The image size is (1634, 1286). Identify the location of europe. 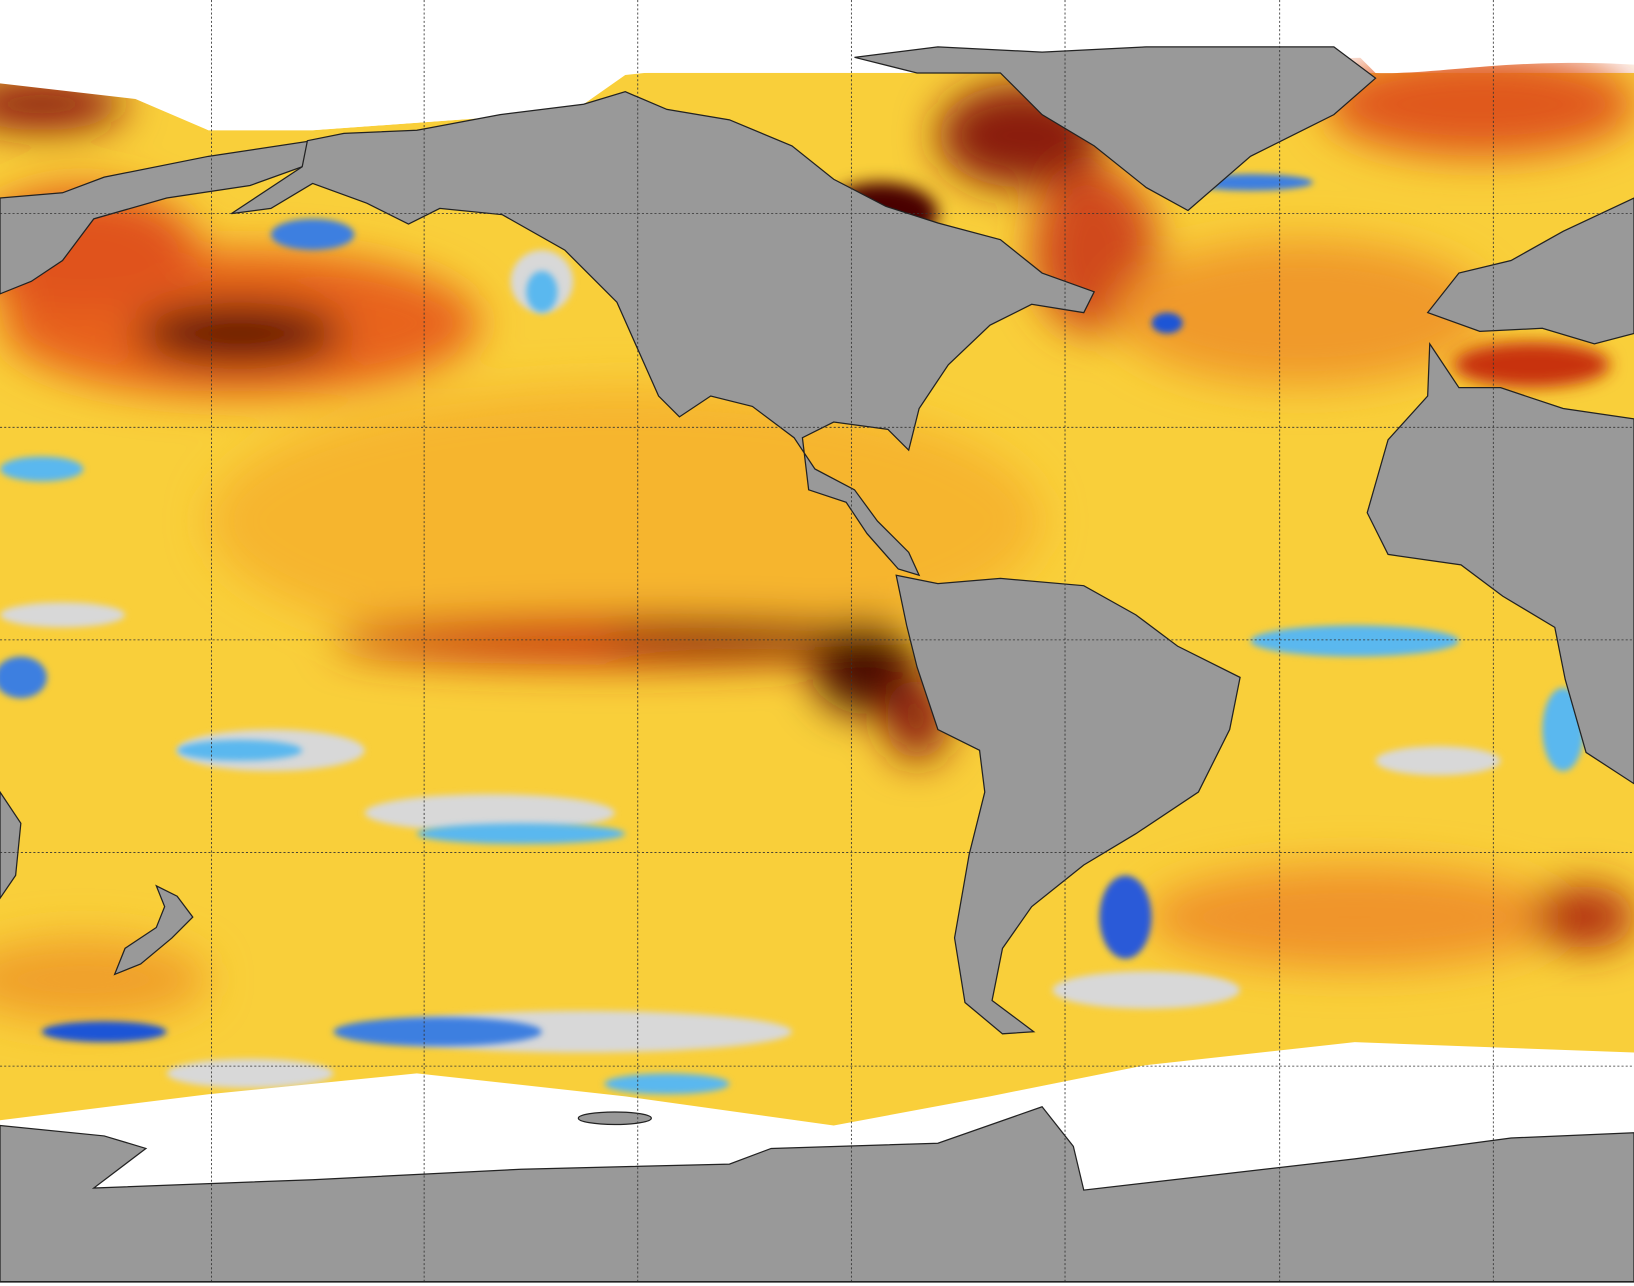
(1530, 271).